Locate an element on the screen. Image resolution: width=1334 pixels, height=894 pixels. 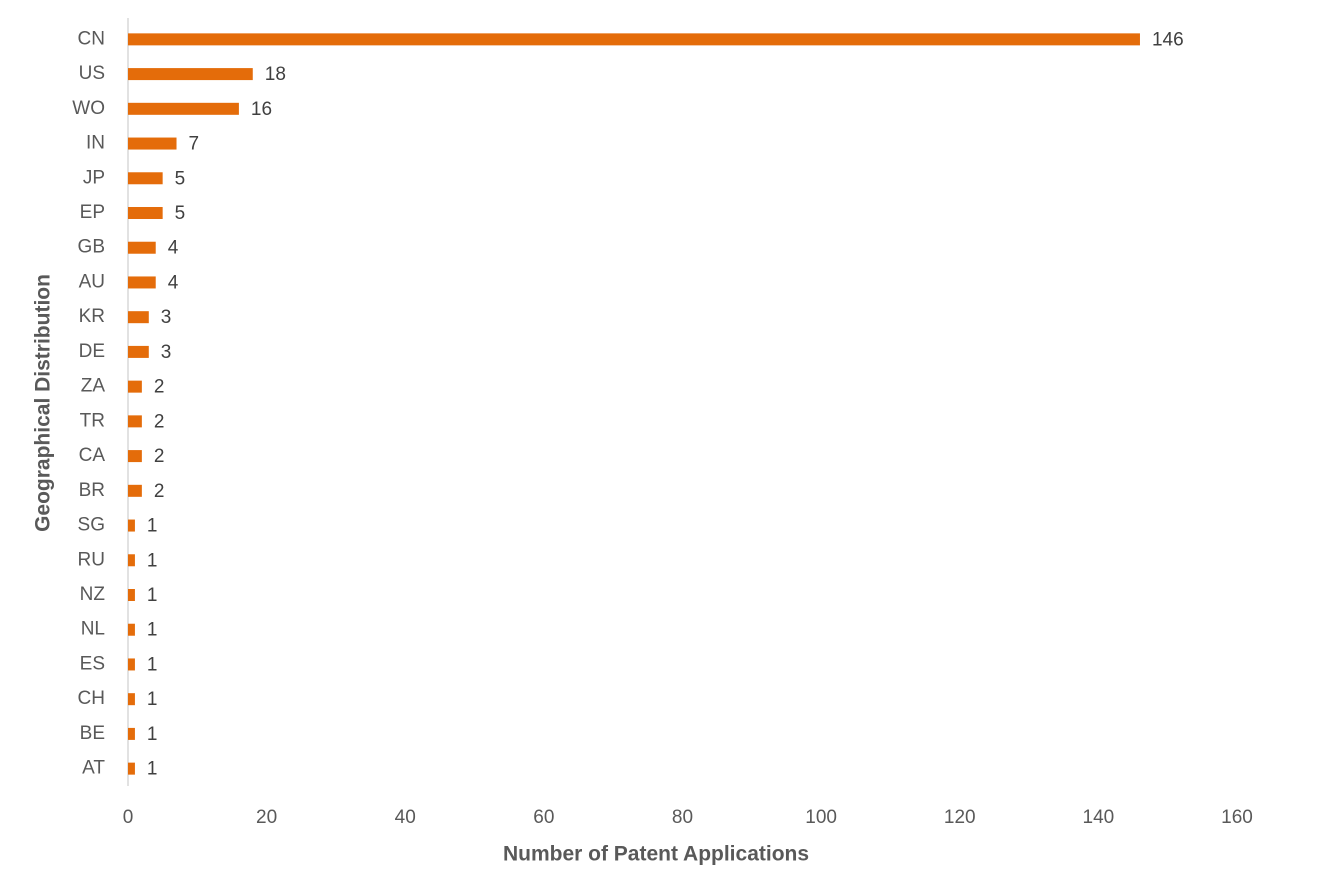
x-tick-label: 160 is located at coordinates (1237, 817).